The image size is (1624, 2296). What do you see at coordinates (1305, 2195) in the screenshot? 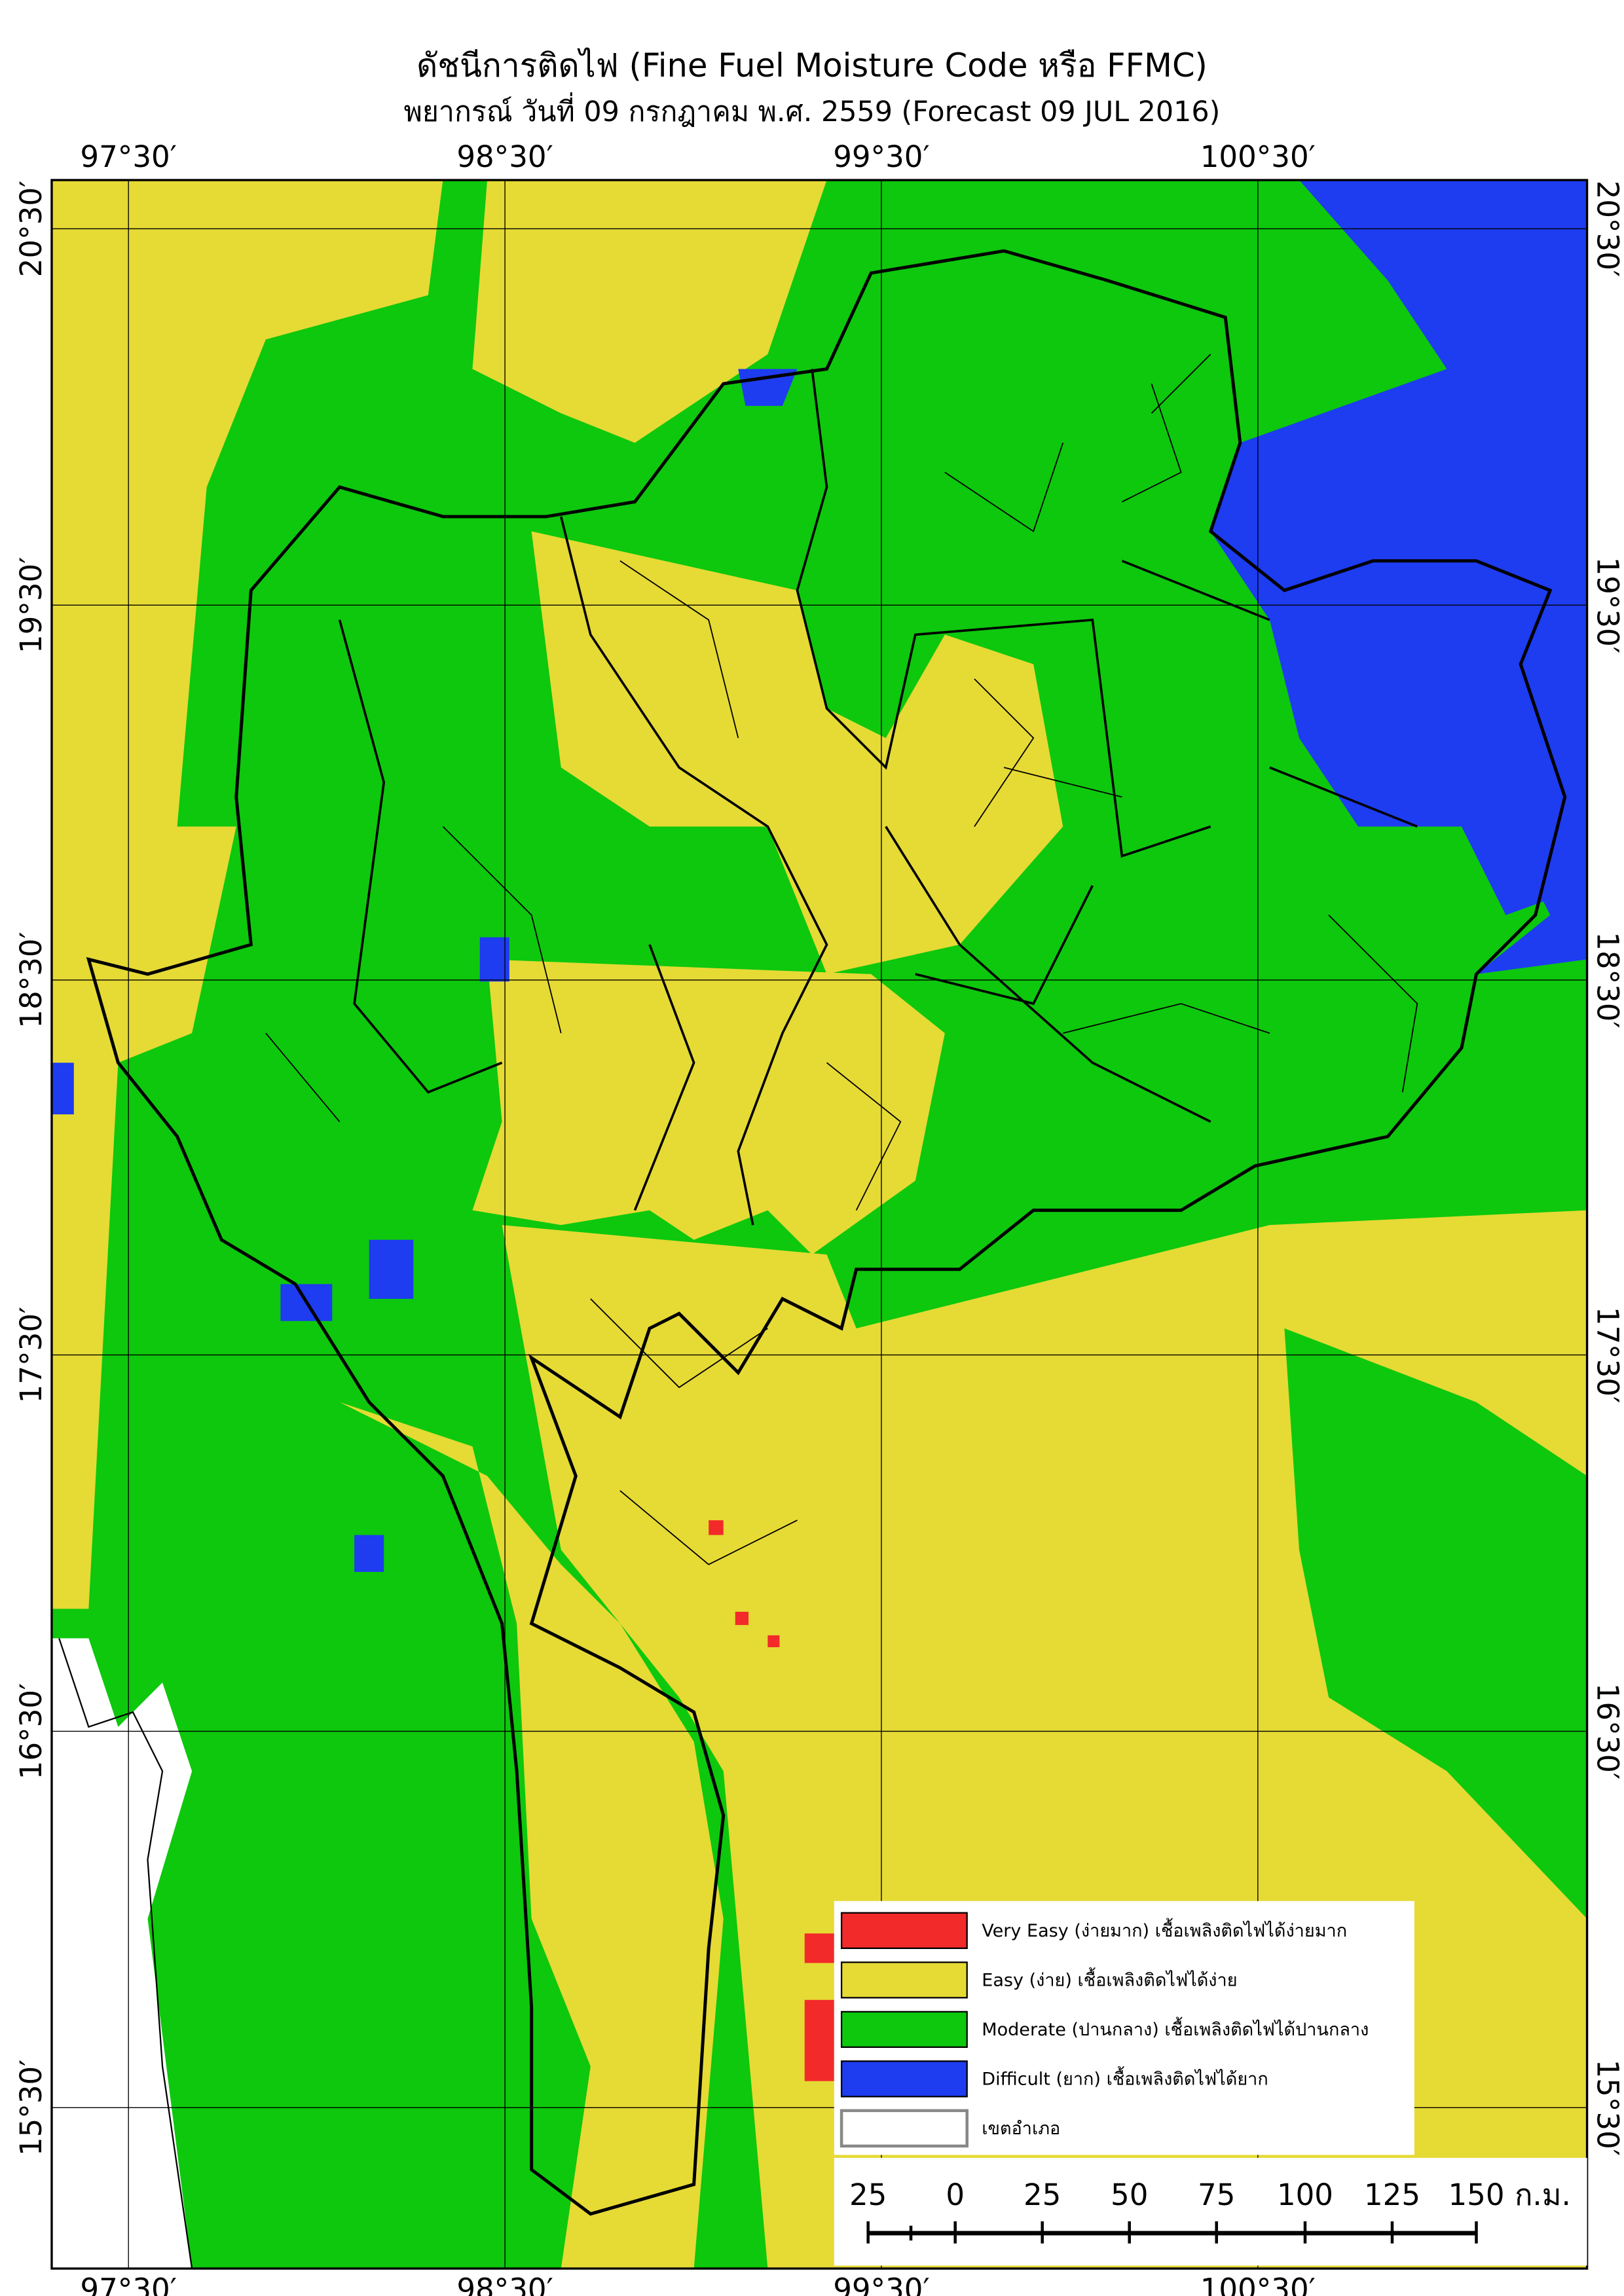
I see `scale-label: 100` at bounding box center [1305, 2195].